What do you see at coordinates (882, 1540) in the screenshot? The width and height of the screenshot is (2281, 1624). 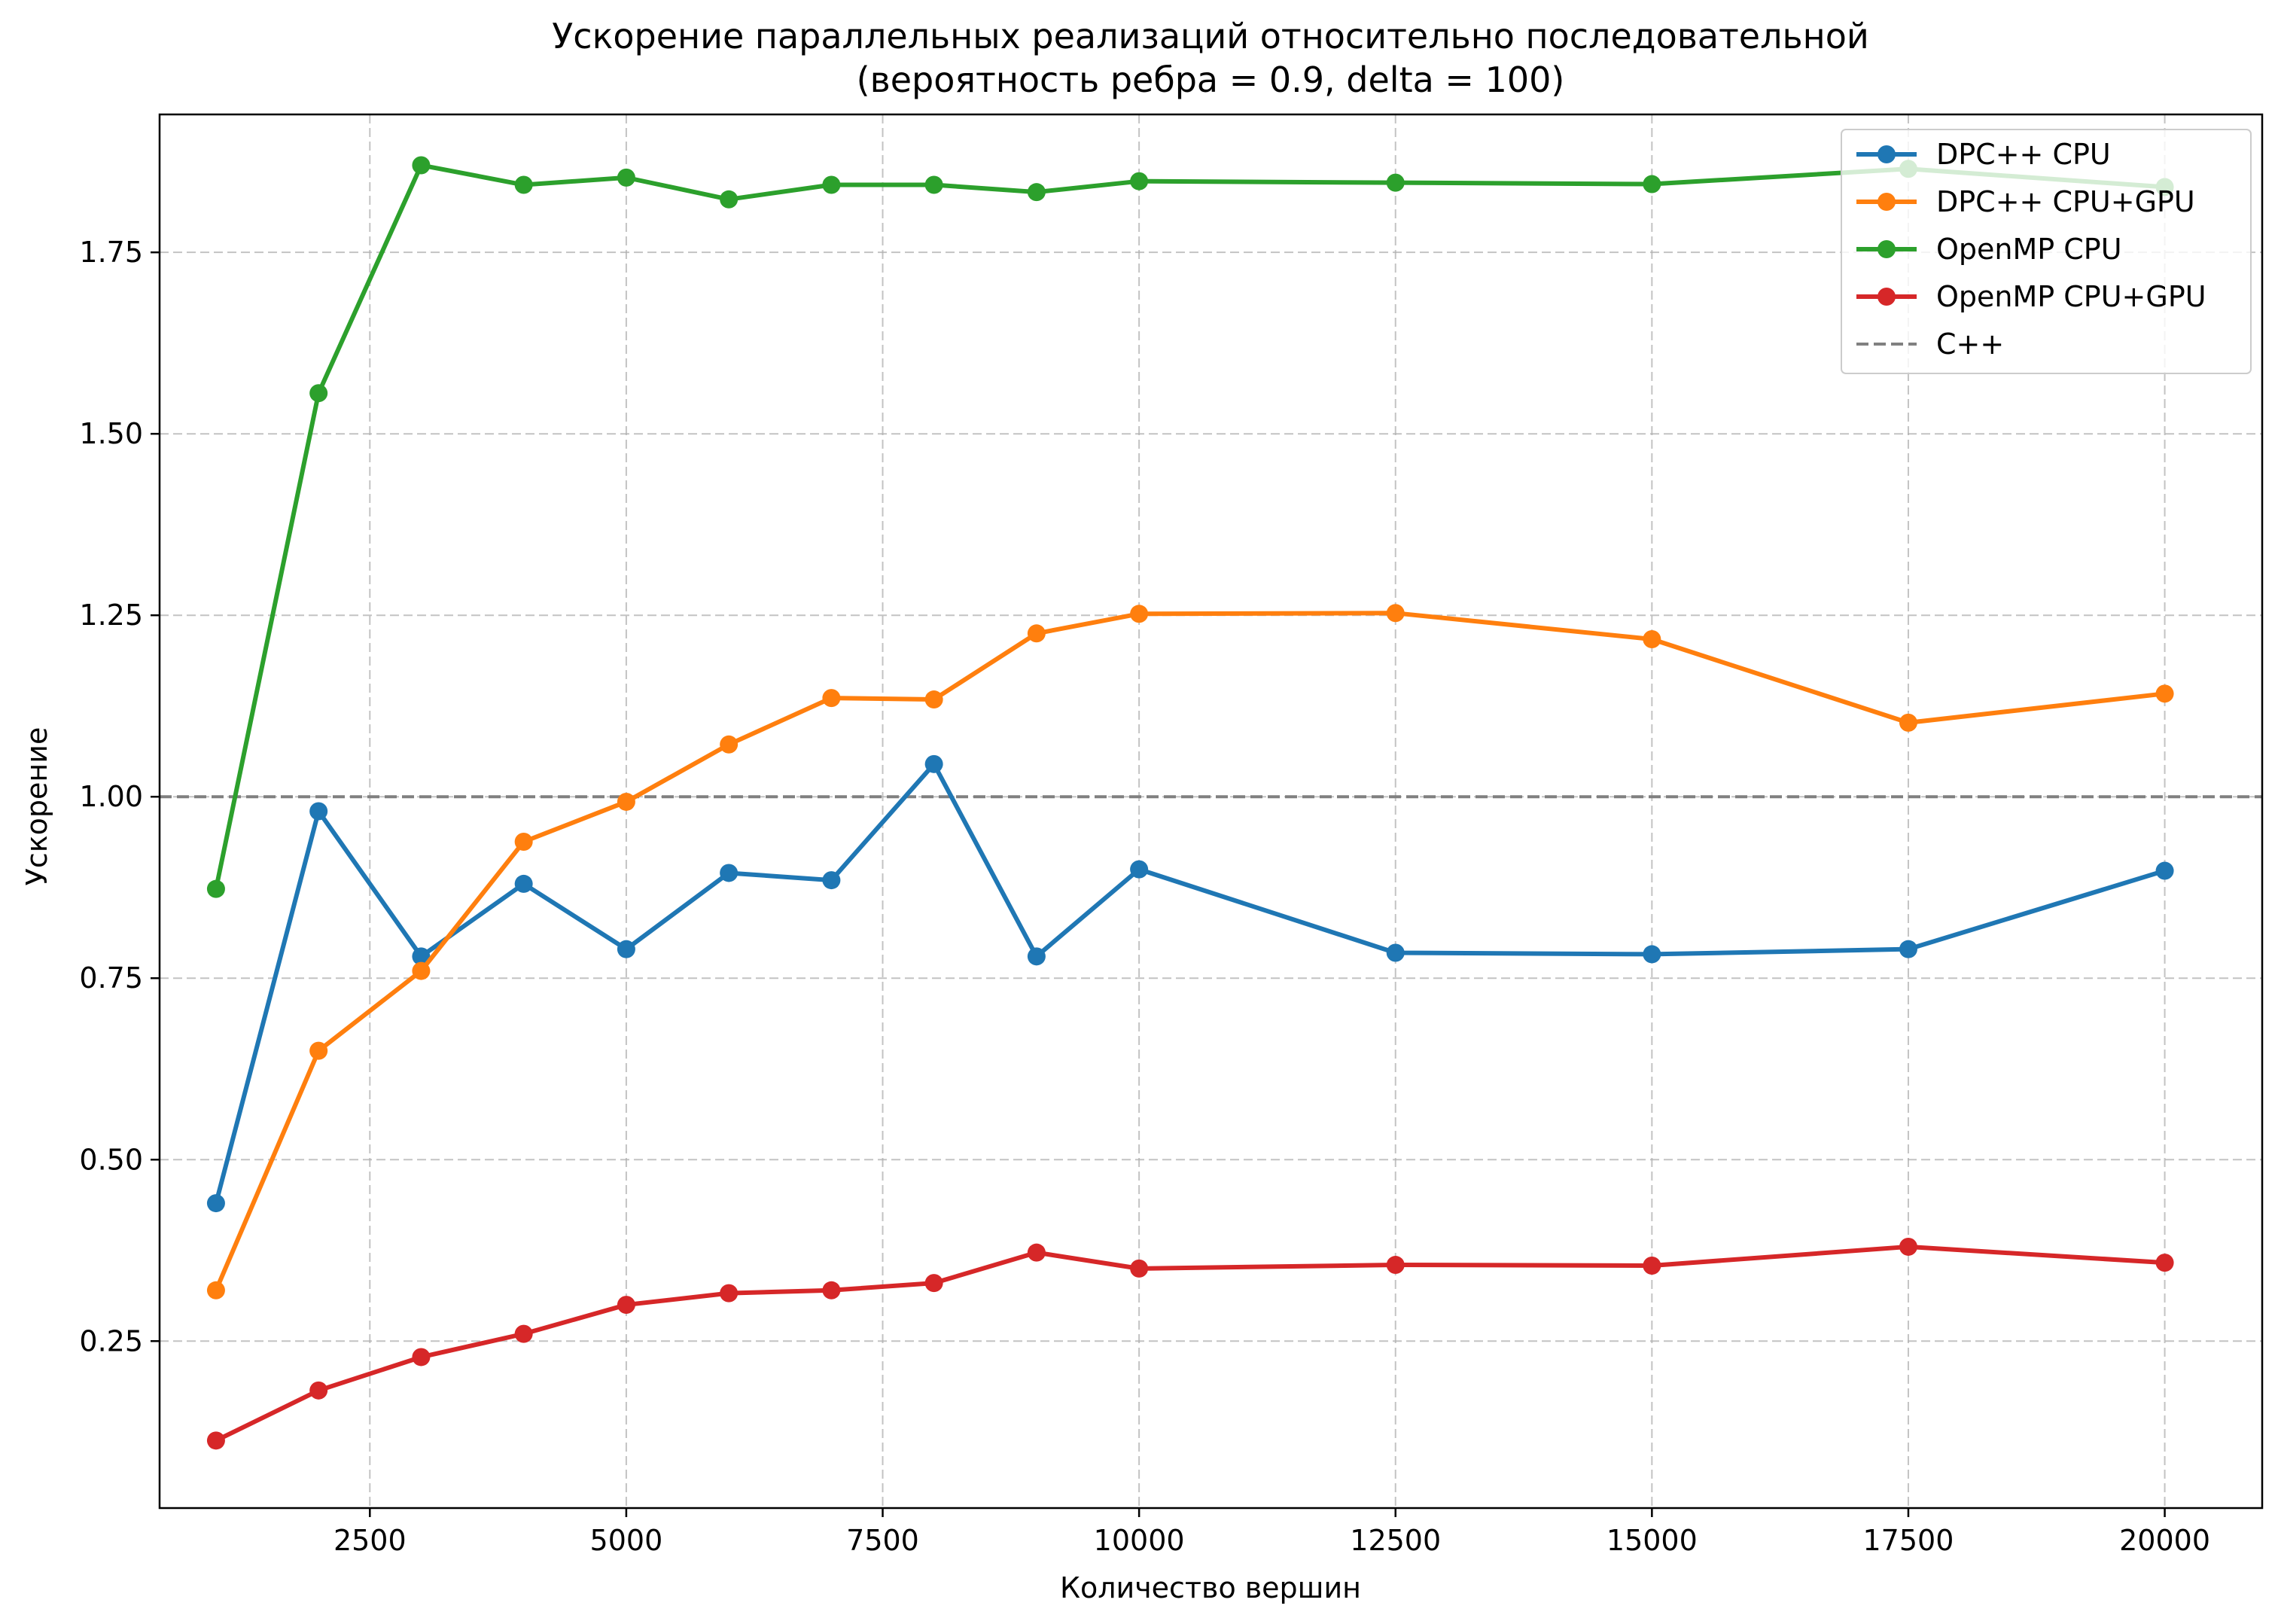 I see `x-tick-label: 7500` at bounding box center [882, 1540].